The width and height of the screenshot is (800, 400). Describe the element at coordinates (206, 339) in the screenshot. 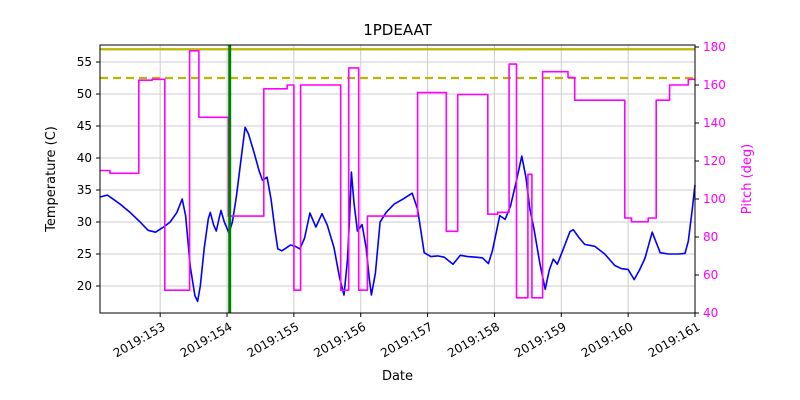

I see `x-tick-label: 2019:154` at that location.